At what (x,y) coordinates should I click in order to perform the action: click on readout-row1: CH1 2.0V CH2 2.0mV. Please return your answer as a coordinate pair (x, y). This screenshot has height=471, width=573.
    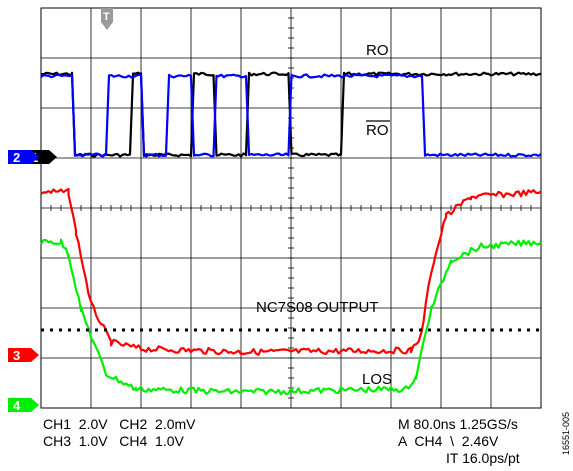
    Looking at the image, I should click on (119, 424).